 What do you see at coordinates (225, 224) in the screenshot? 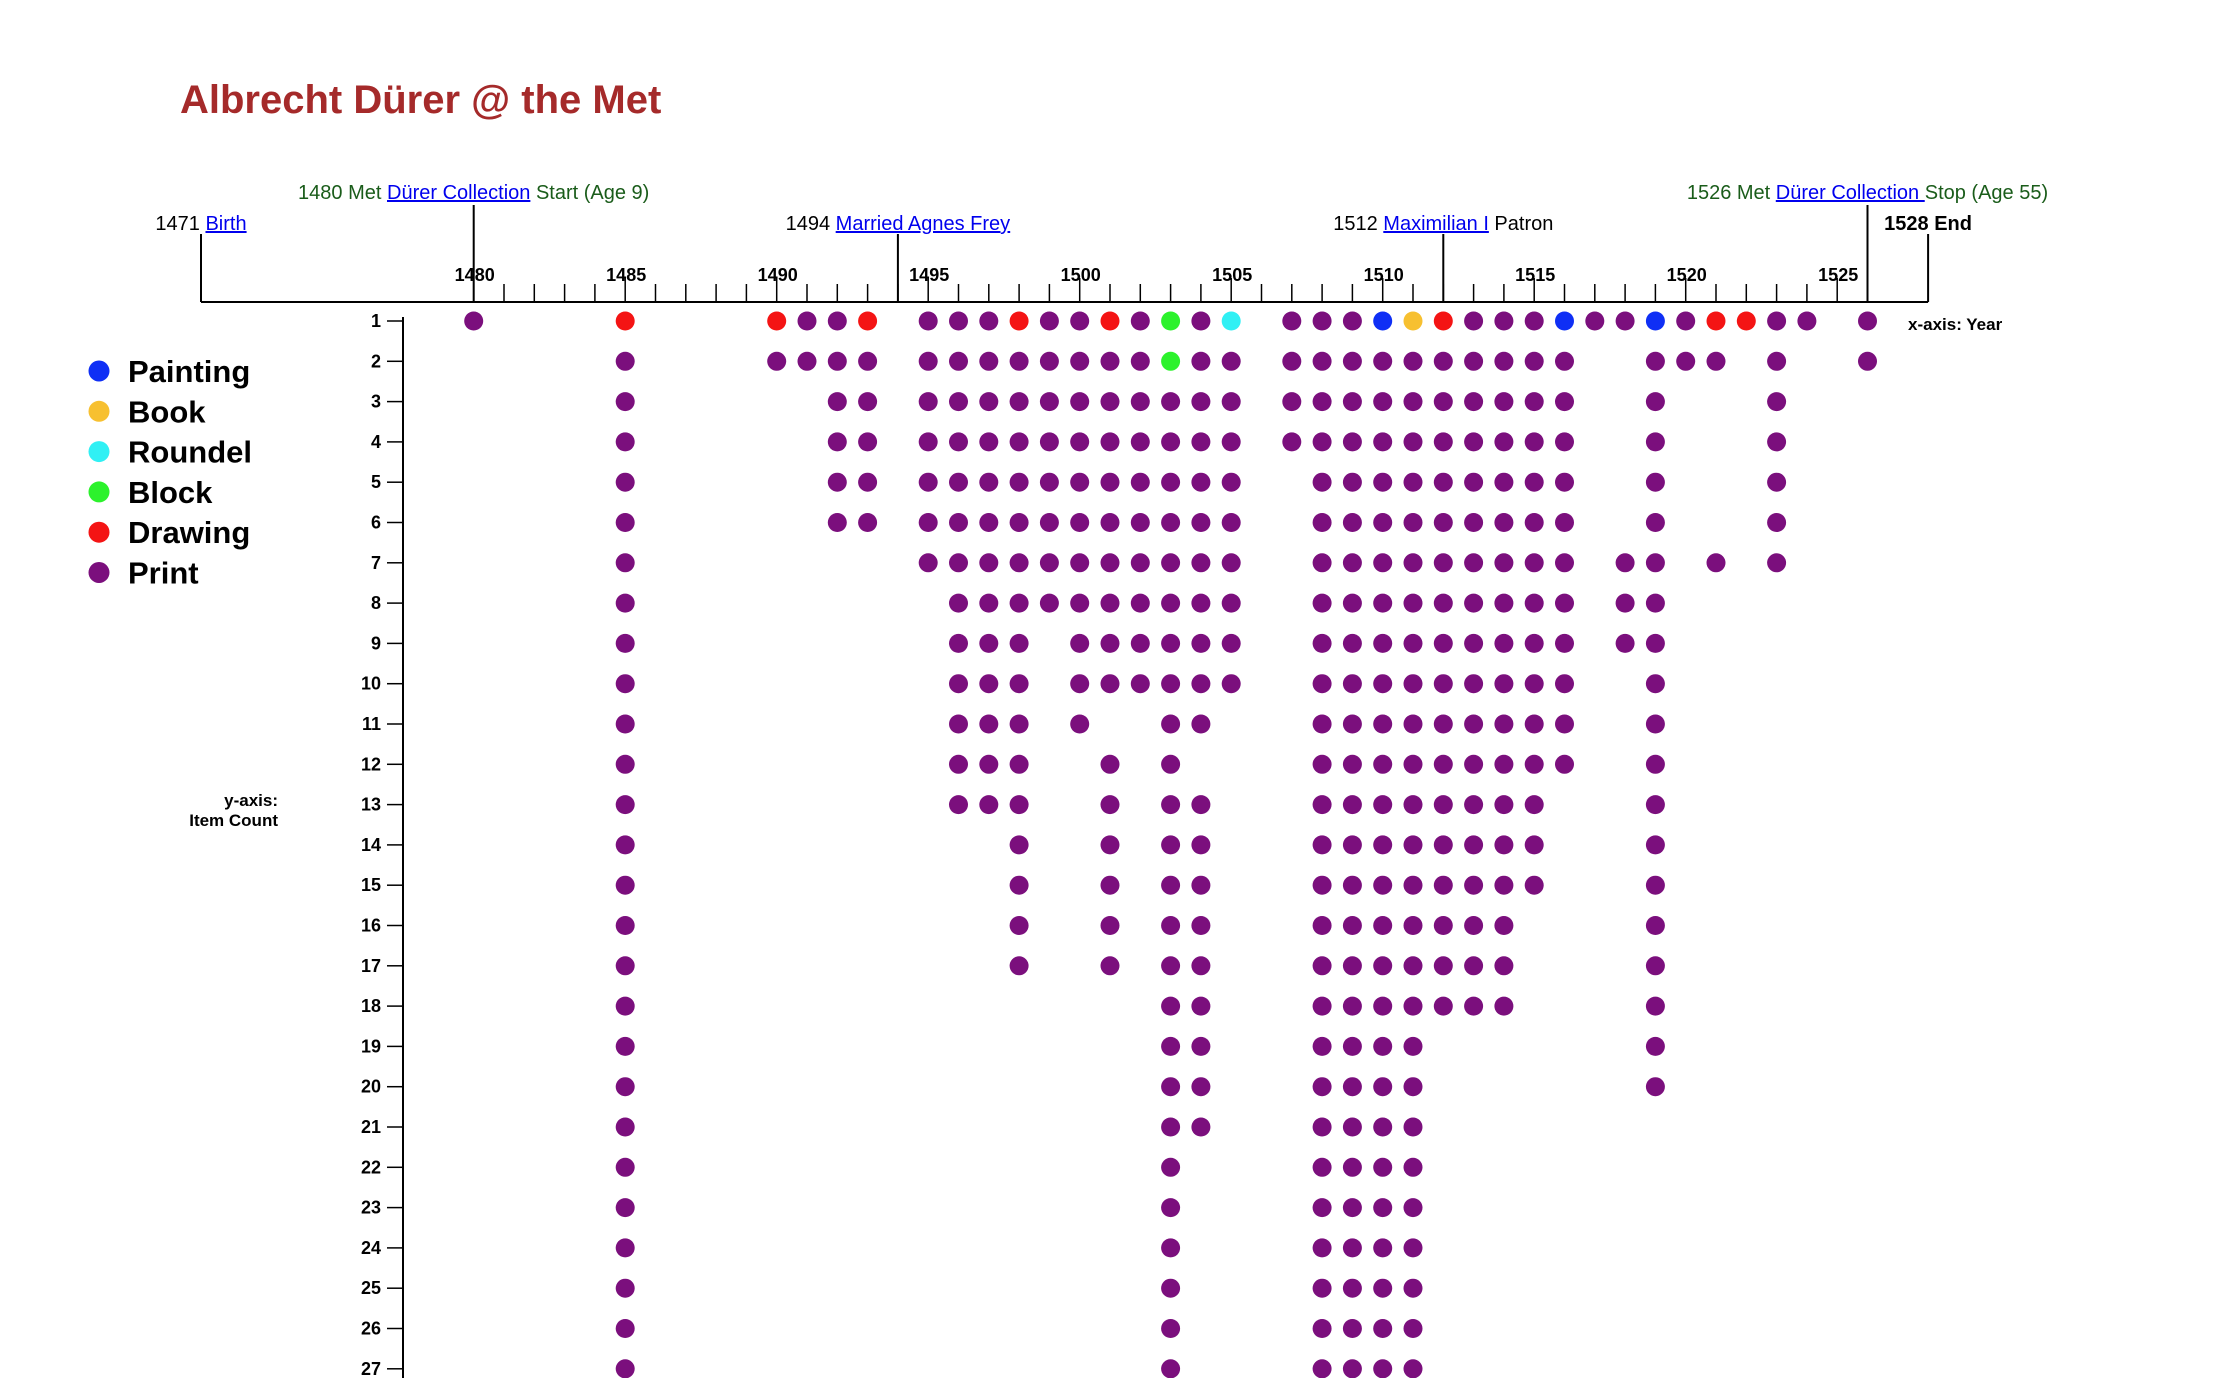
I see `event-link: Birth` at bounding box center [225, 224].